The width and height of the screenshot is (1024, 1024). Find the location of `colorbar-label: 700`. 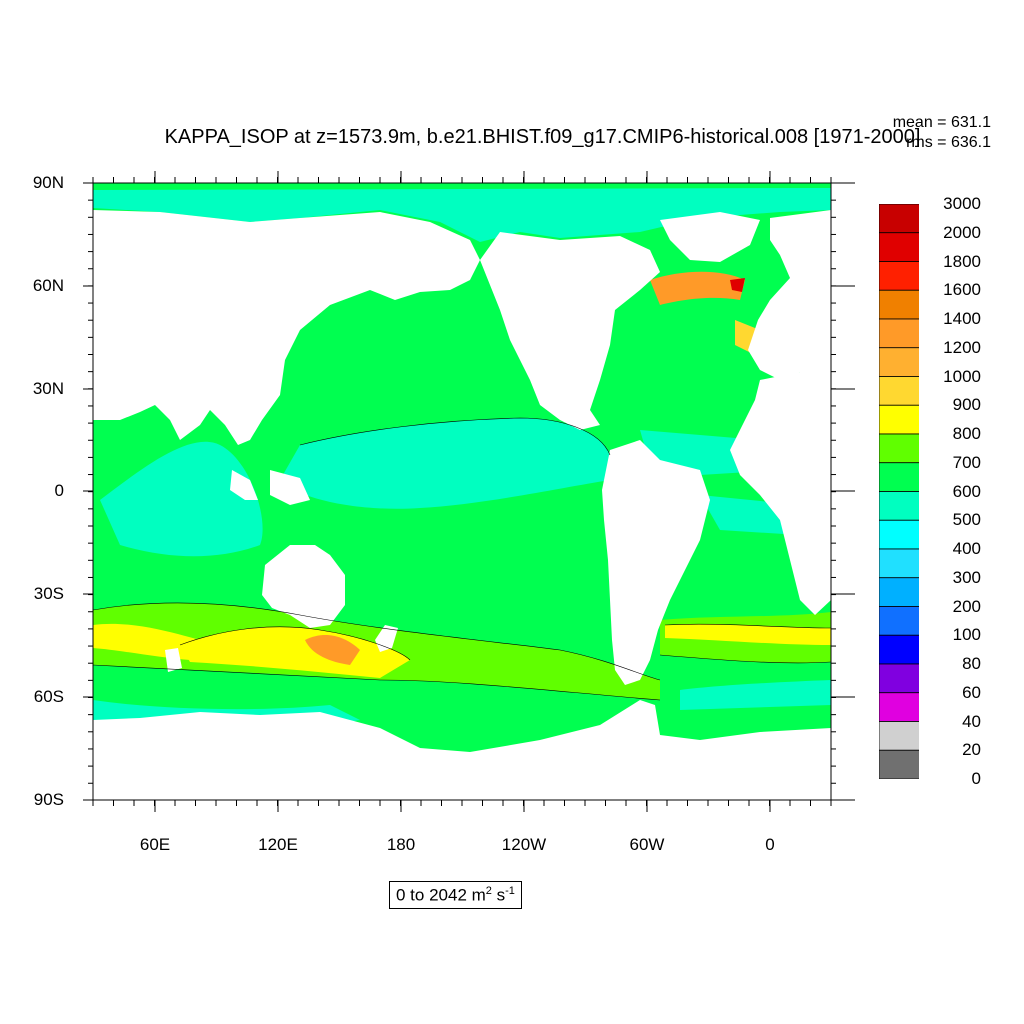

colorbar-label: 700 is located at coordinates (966, 462).